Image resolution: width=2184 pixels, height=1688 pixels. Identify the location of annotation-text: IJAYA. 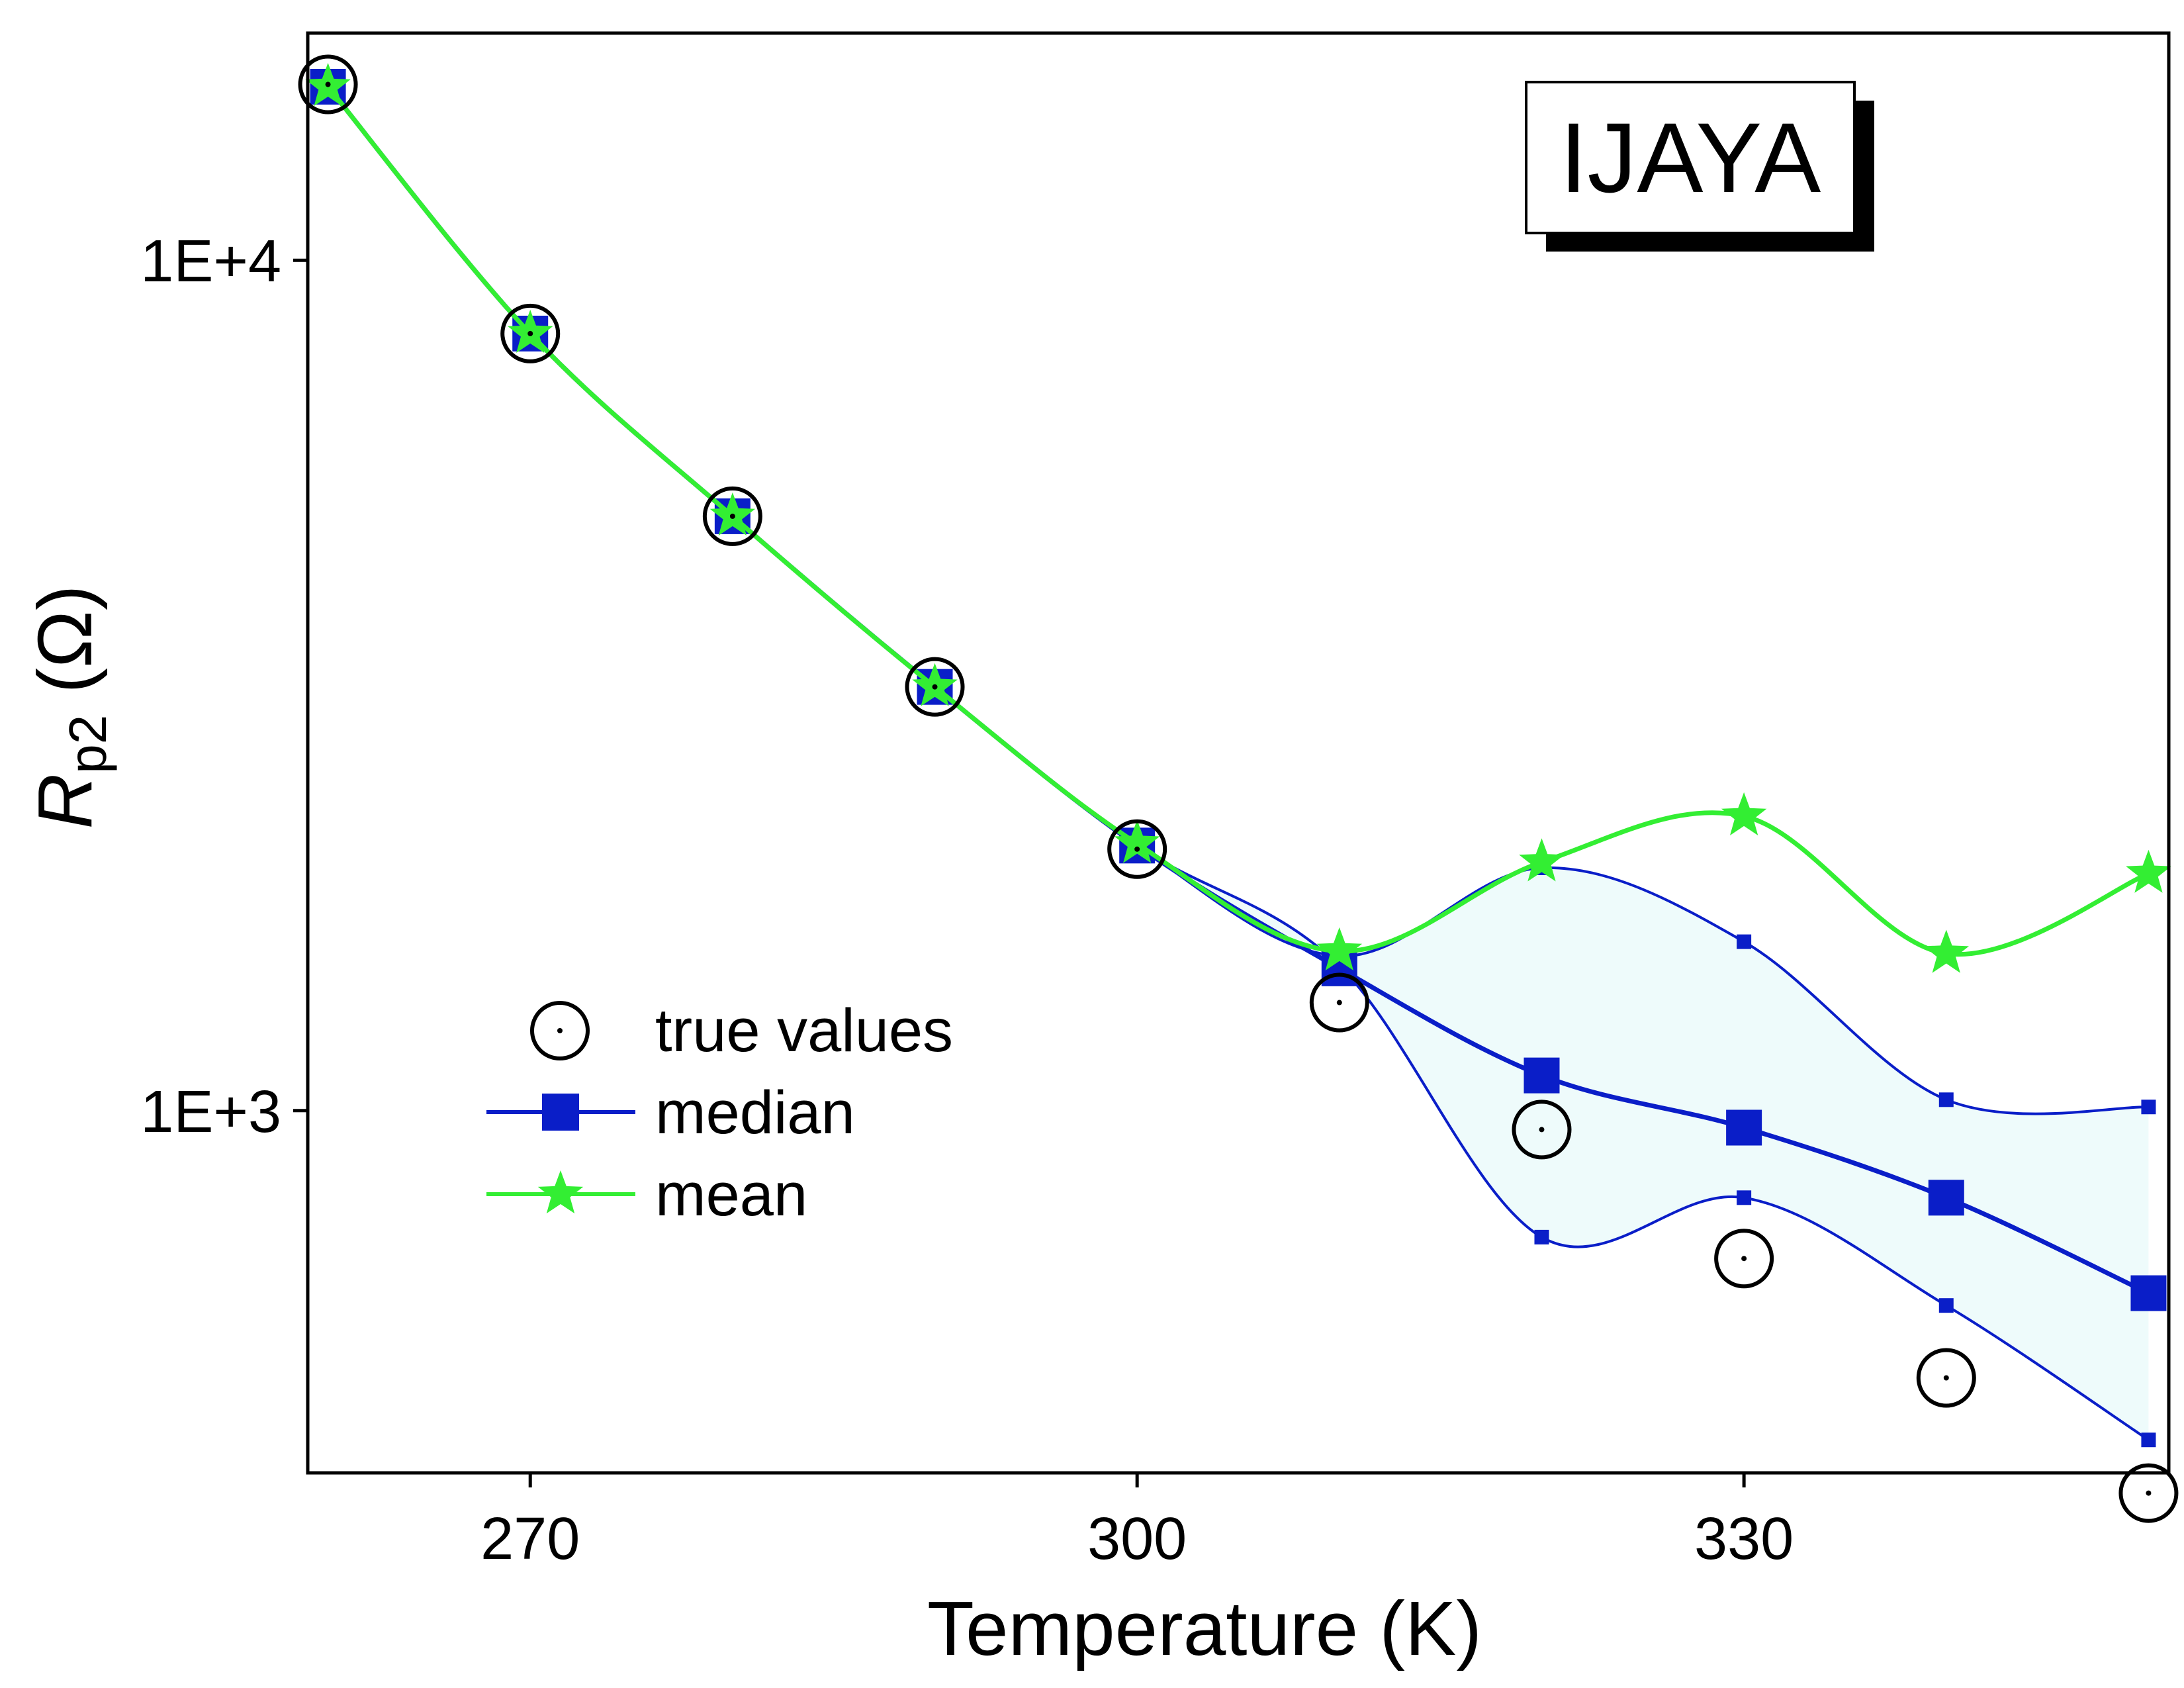
(1690, 157).